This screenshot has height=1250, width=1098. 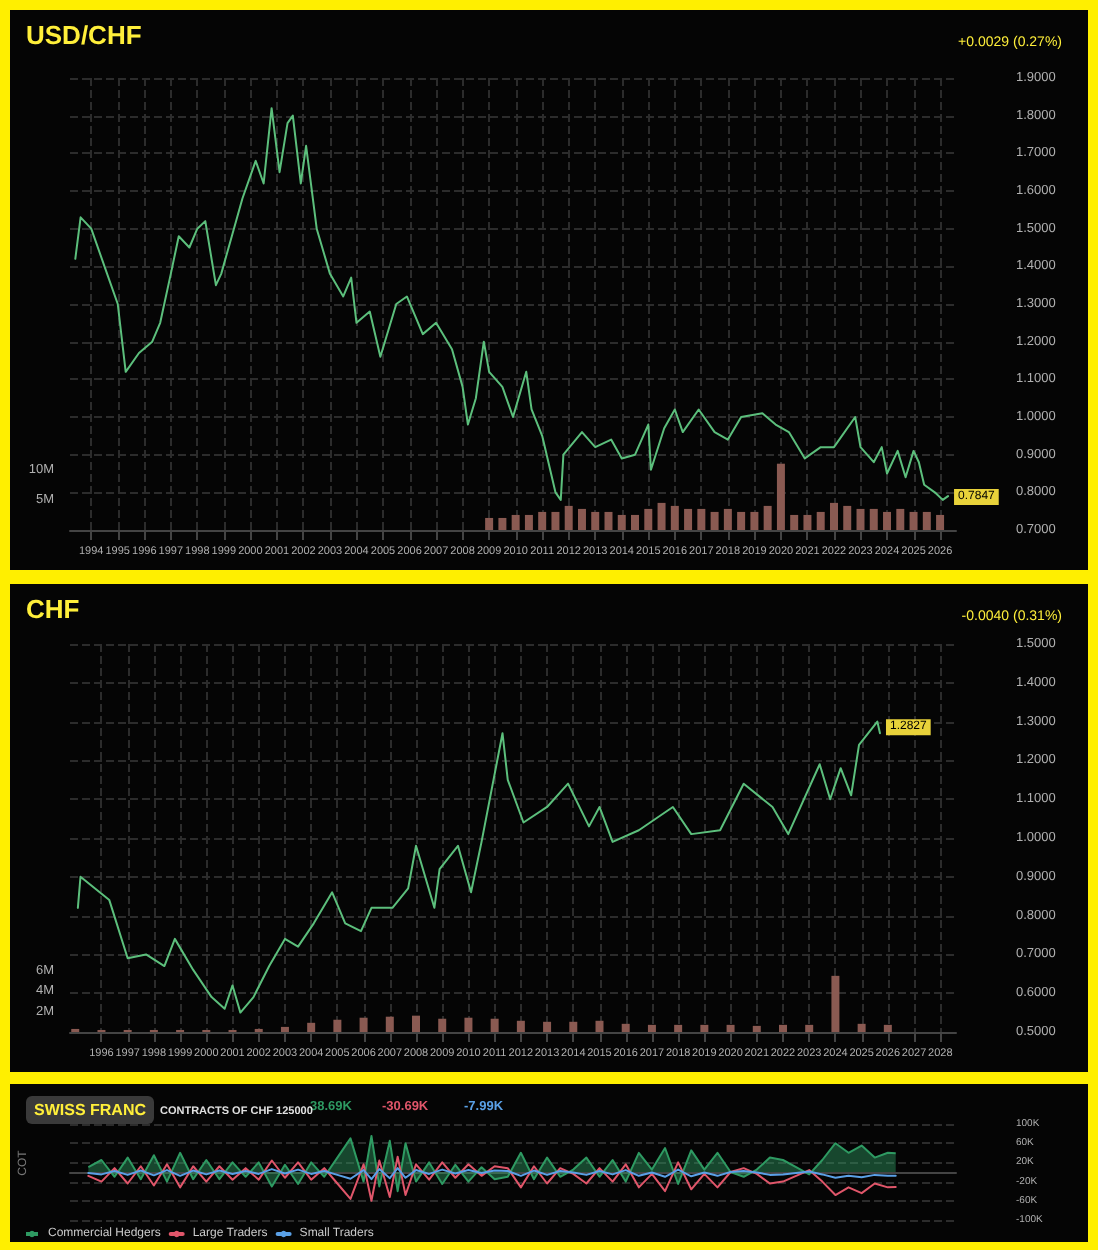 What do you see at coordinates (84, 35) in the screenshot?
I see `chart-title: USD/CHF` at bounding box center [84, 35].